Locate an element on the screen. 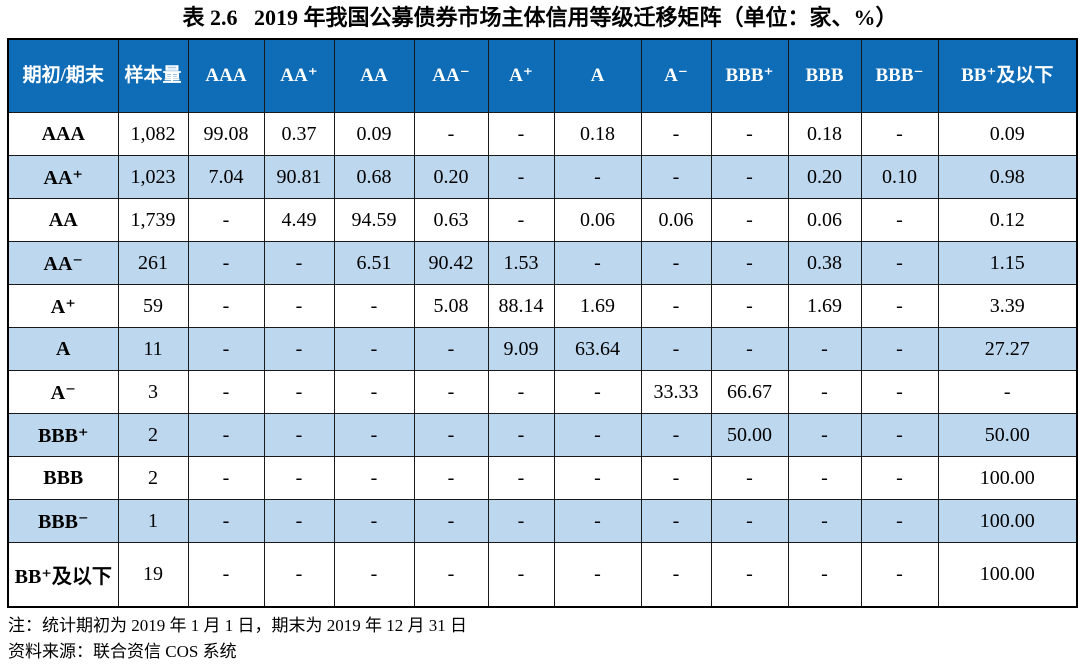 The height and width of the screenshot is (670, 1080). column-header-cell: A⁺ is located at coordinates (521, 76).